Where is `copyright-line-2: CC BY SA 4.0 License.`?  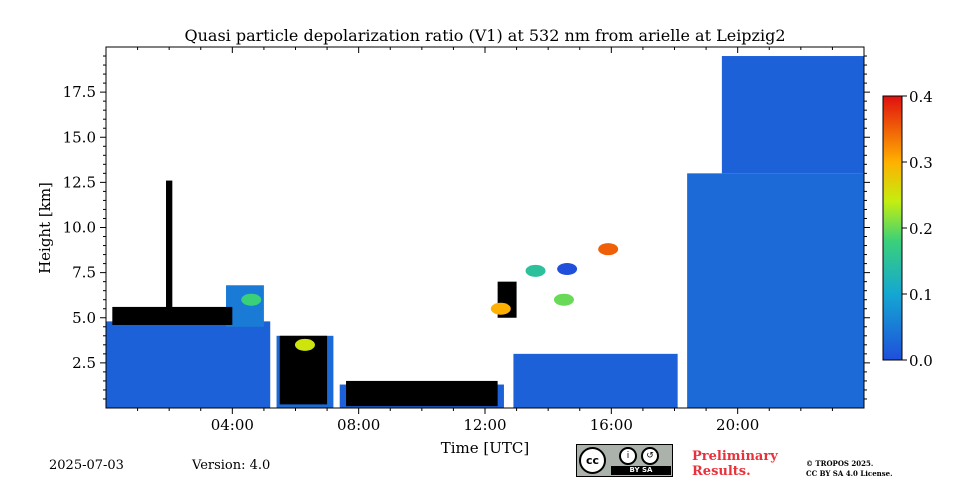 copyright-line-2: CC BY SA 4.0 License. is located at coordinates (849, 473).